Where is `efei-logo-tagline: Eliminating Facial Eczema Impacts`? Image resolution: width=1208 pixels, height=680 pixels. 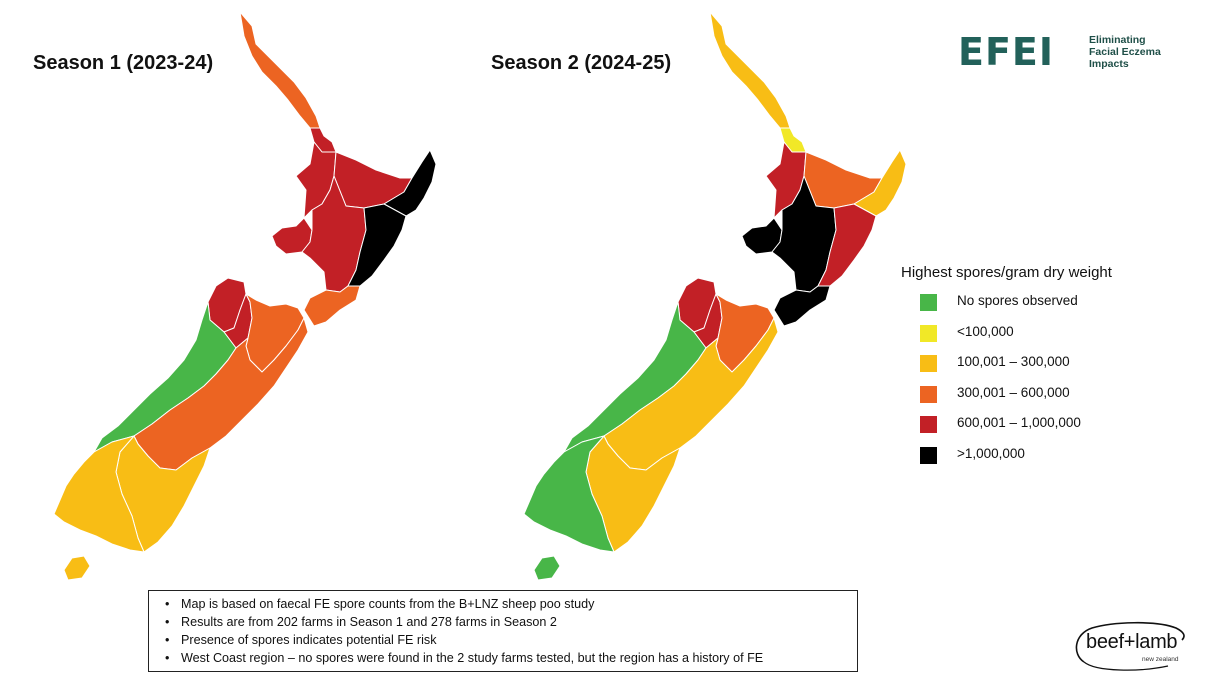 efei-logo-tagline: Eliminating Facial Eczema Impacts is located at coordinates (1125, 52).